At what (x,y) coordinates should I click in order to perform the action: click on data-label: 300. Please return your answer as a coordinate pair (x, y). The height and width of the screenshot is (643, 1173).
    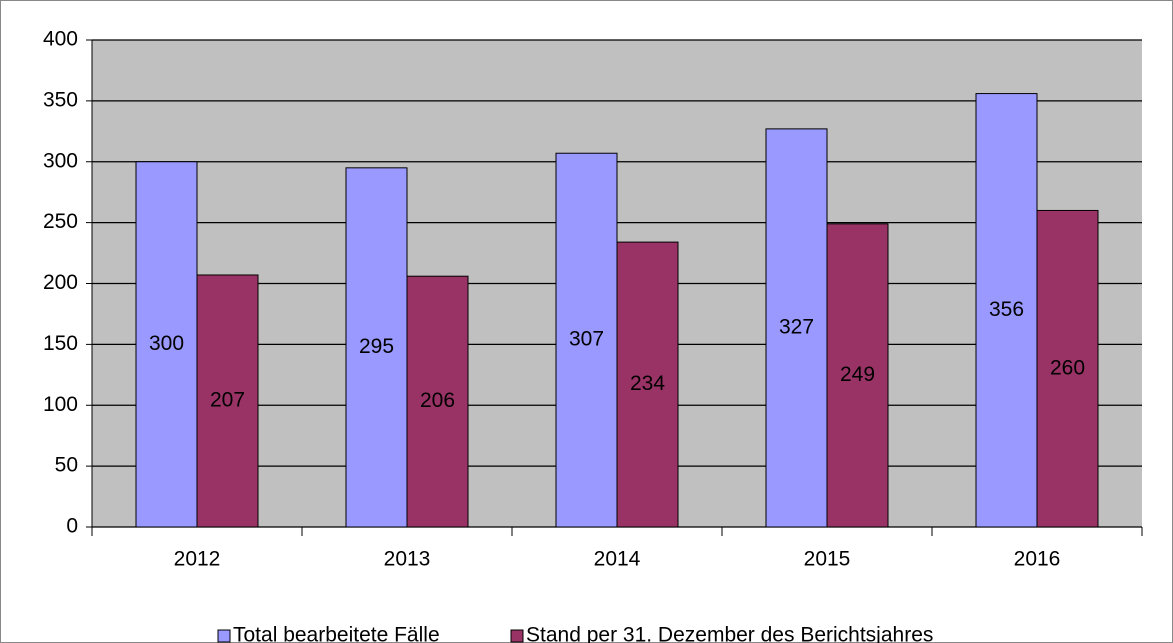
    Looking at the image, I should click on (166, 343).